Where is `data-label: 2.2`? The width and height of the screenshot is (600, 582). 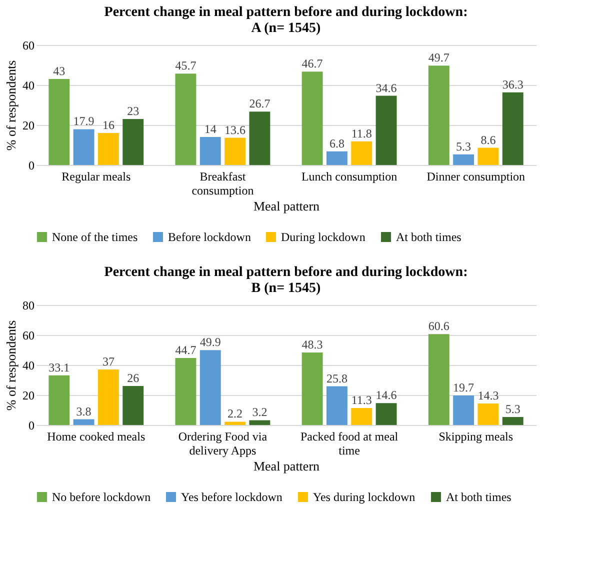
data-label: 2.2 is located at coordinates (235, 413).